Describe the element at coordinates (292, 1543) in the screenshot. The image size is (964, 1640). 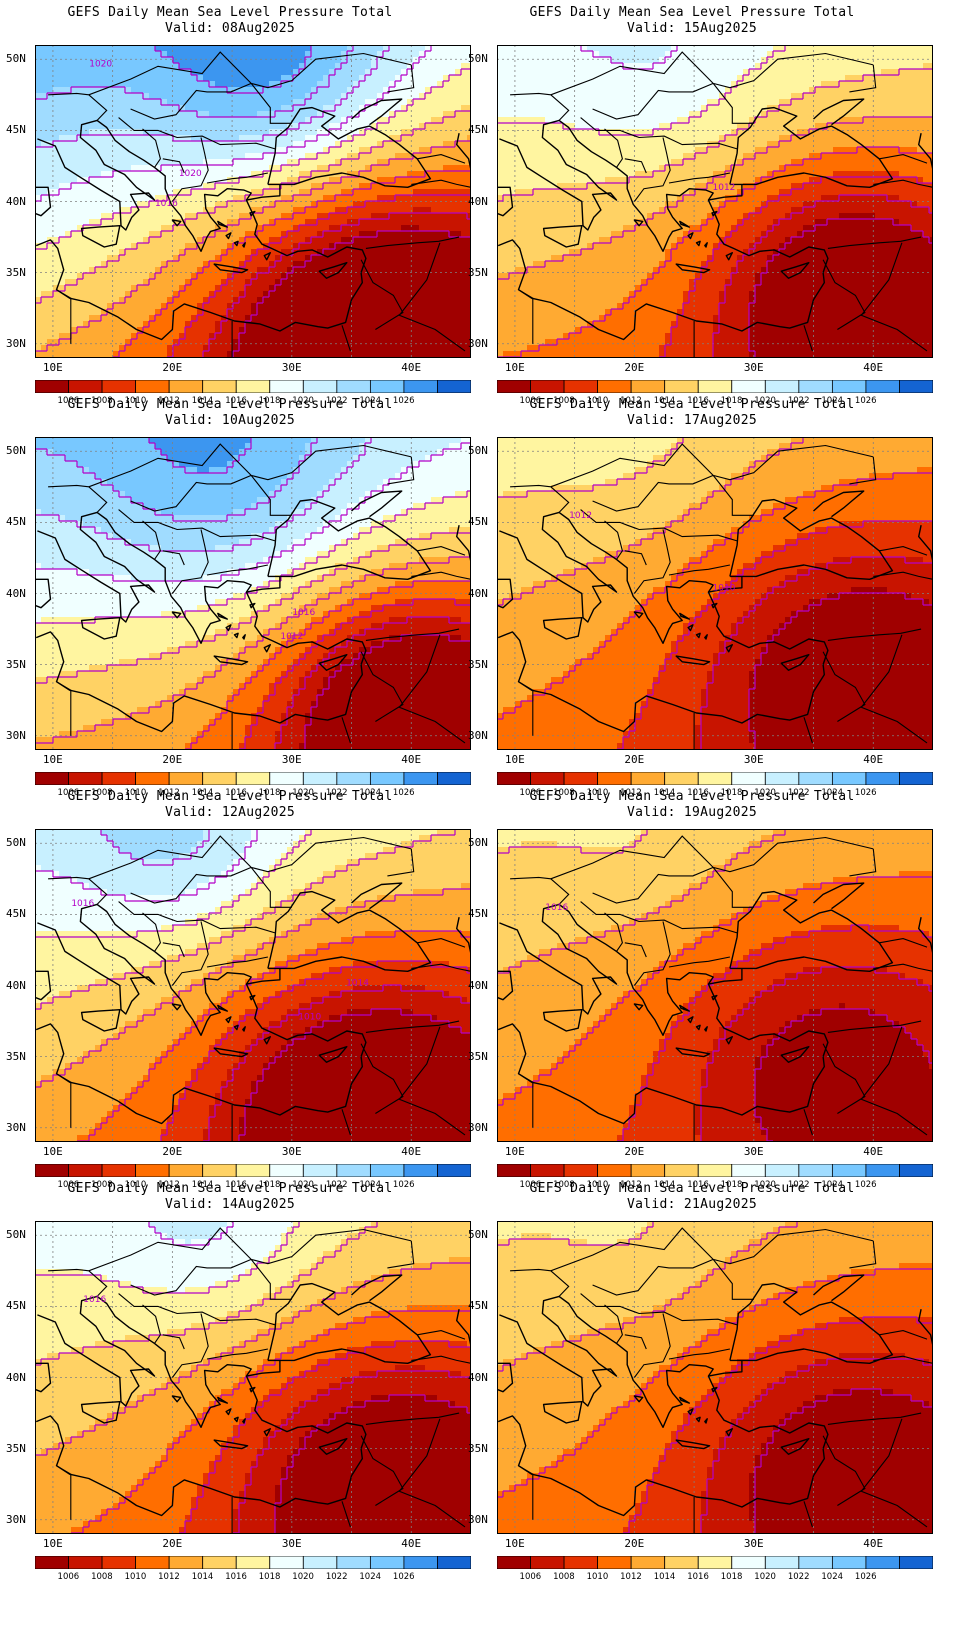
I see `lon-tick-label: 30E` at that location.